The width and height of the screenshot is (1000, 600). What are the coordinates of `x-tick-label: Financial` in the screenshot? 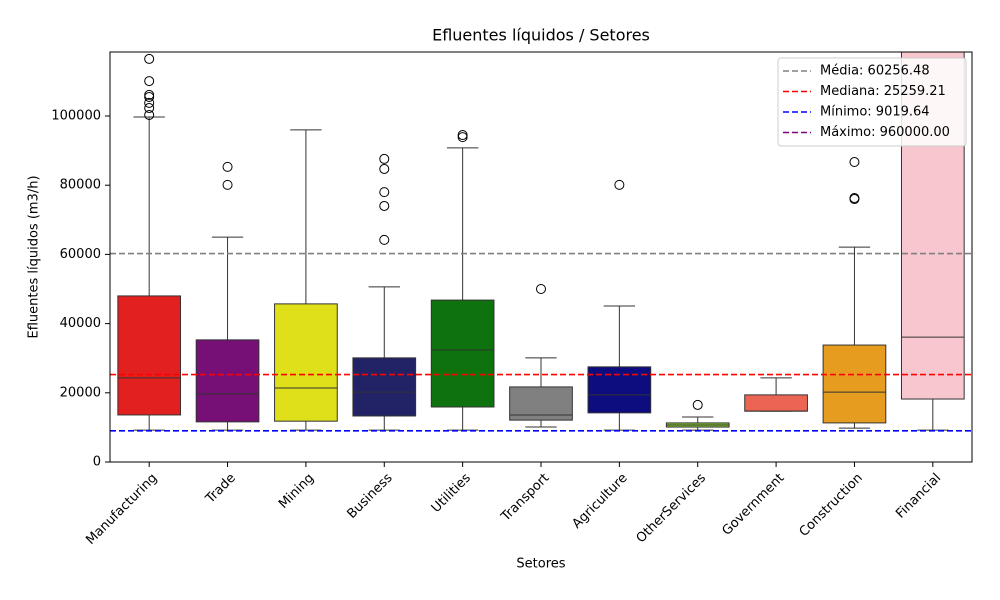 It's located at (918, 496).